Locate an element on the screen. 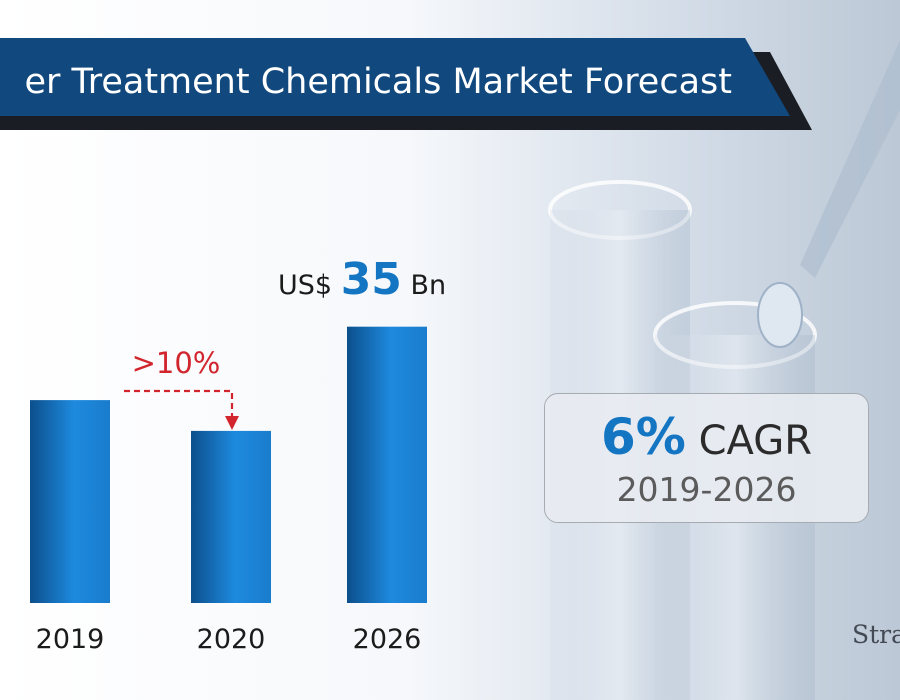 This screenshot has height=700, width=900. title-banner is located at coordinates (406, 84).